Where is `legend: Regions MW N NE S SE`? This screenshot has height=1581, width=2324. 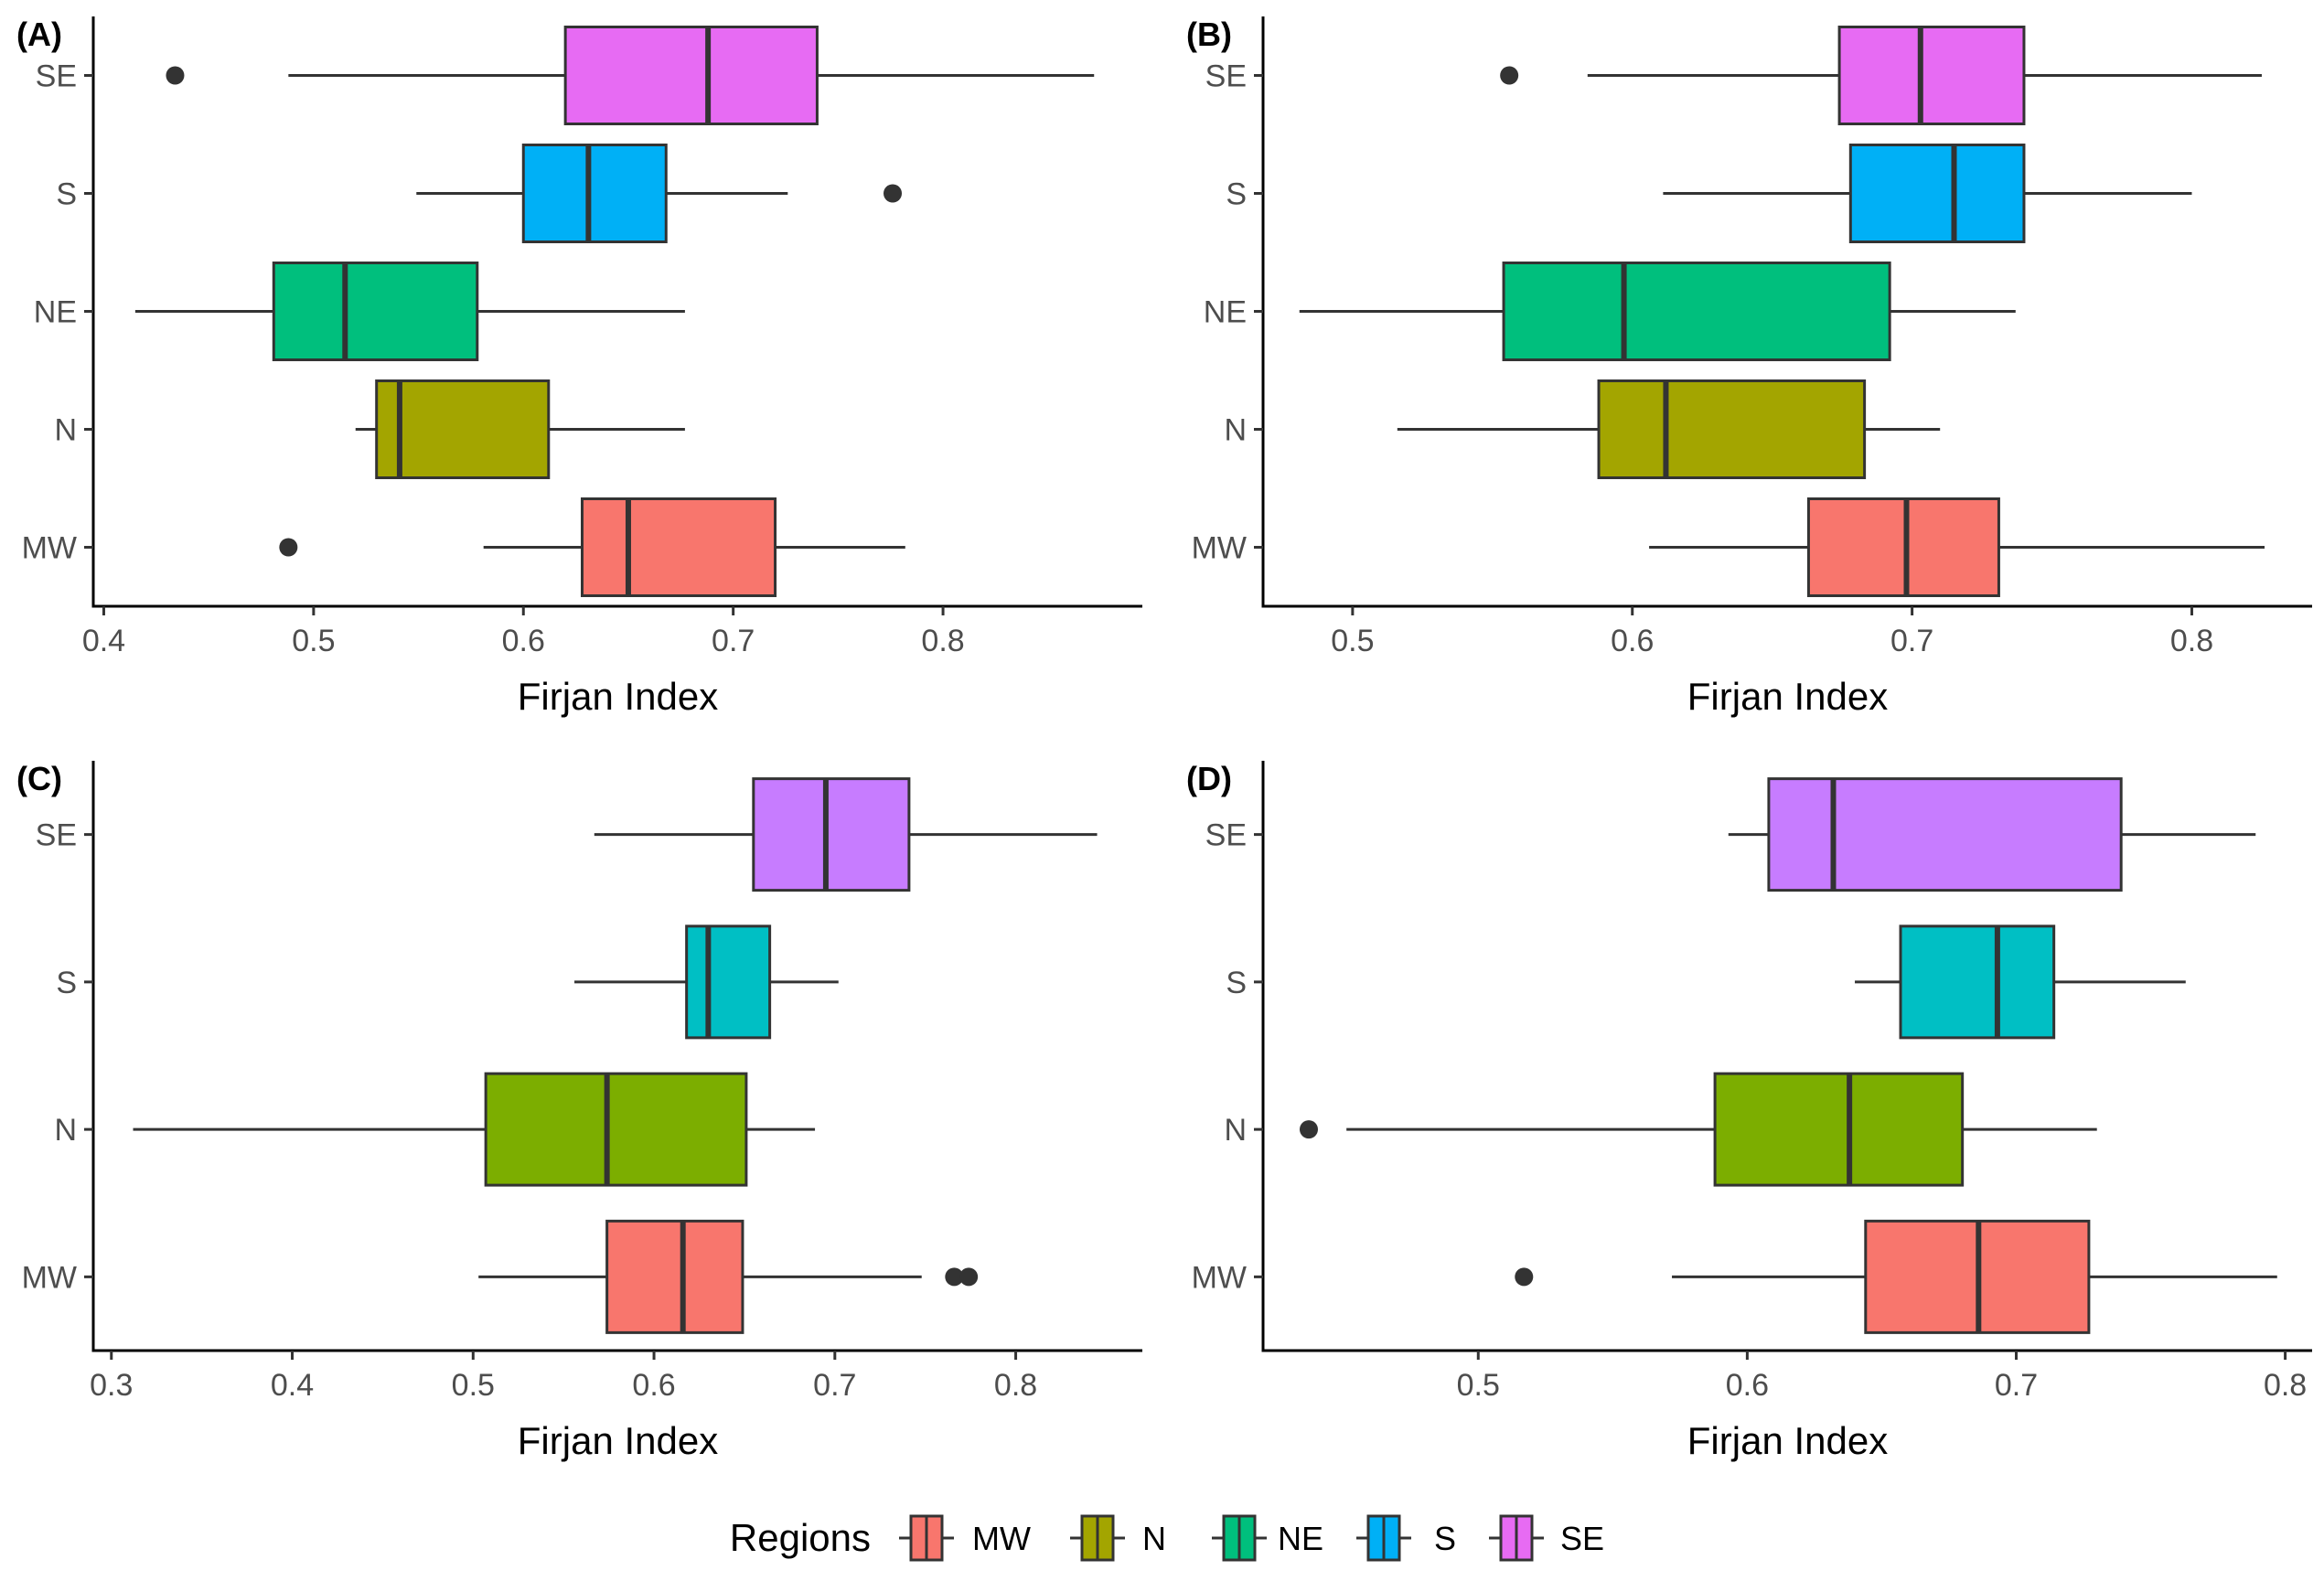
legend: Regions MW N NE S SE is located at coordinates (1167, 1538).